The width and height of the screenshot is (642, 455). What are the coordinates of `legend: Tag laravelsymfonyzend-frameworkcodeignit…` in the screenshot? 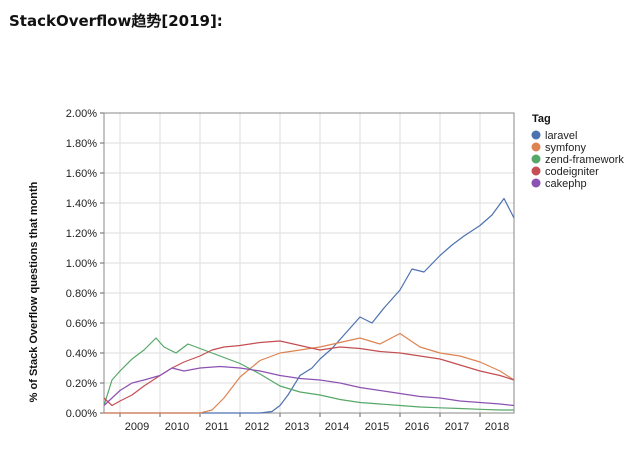 It's located at (578, 151).